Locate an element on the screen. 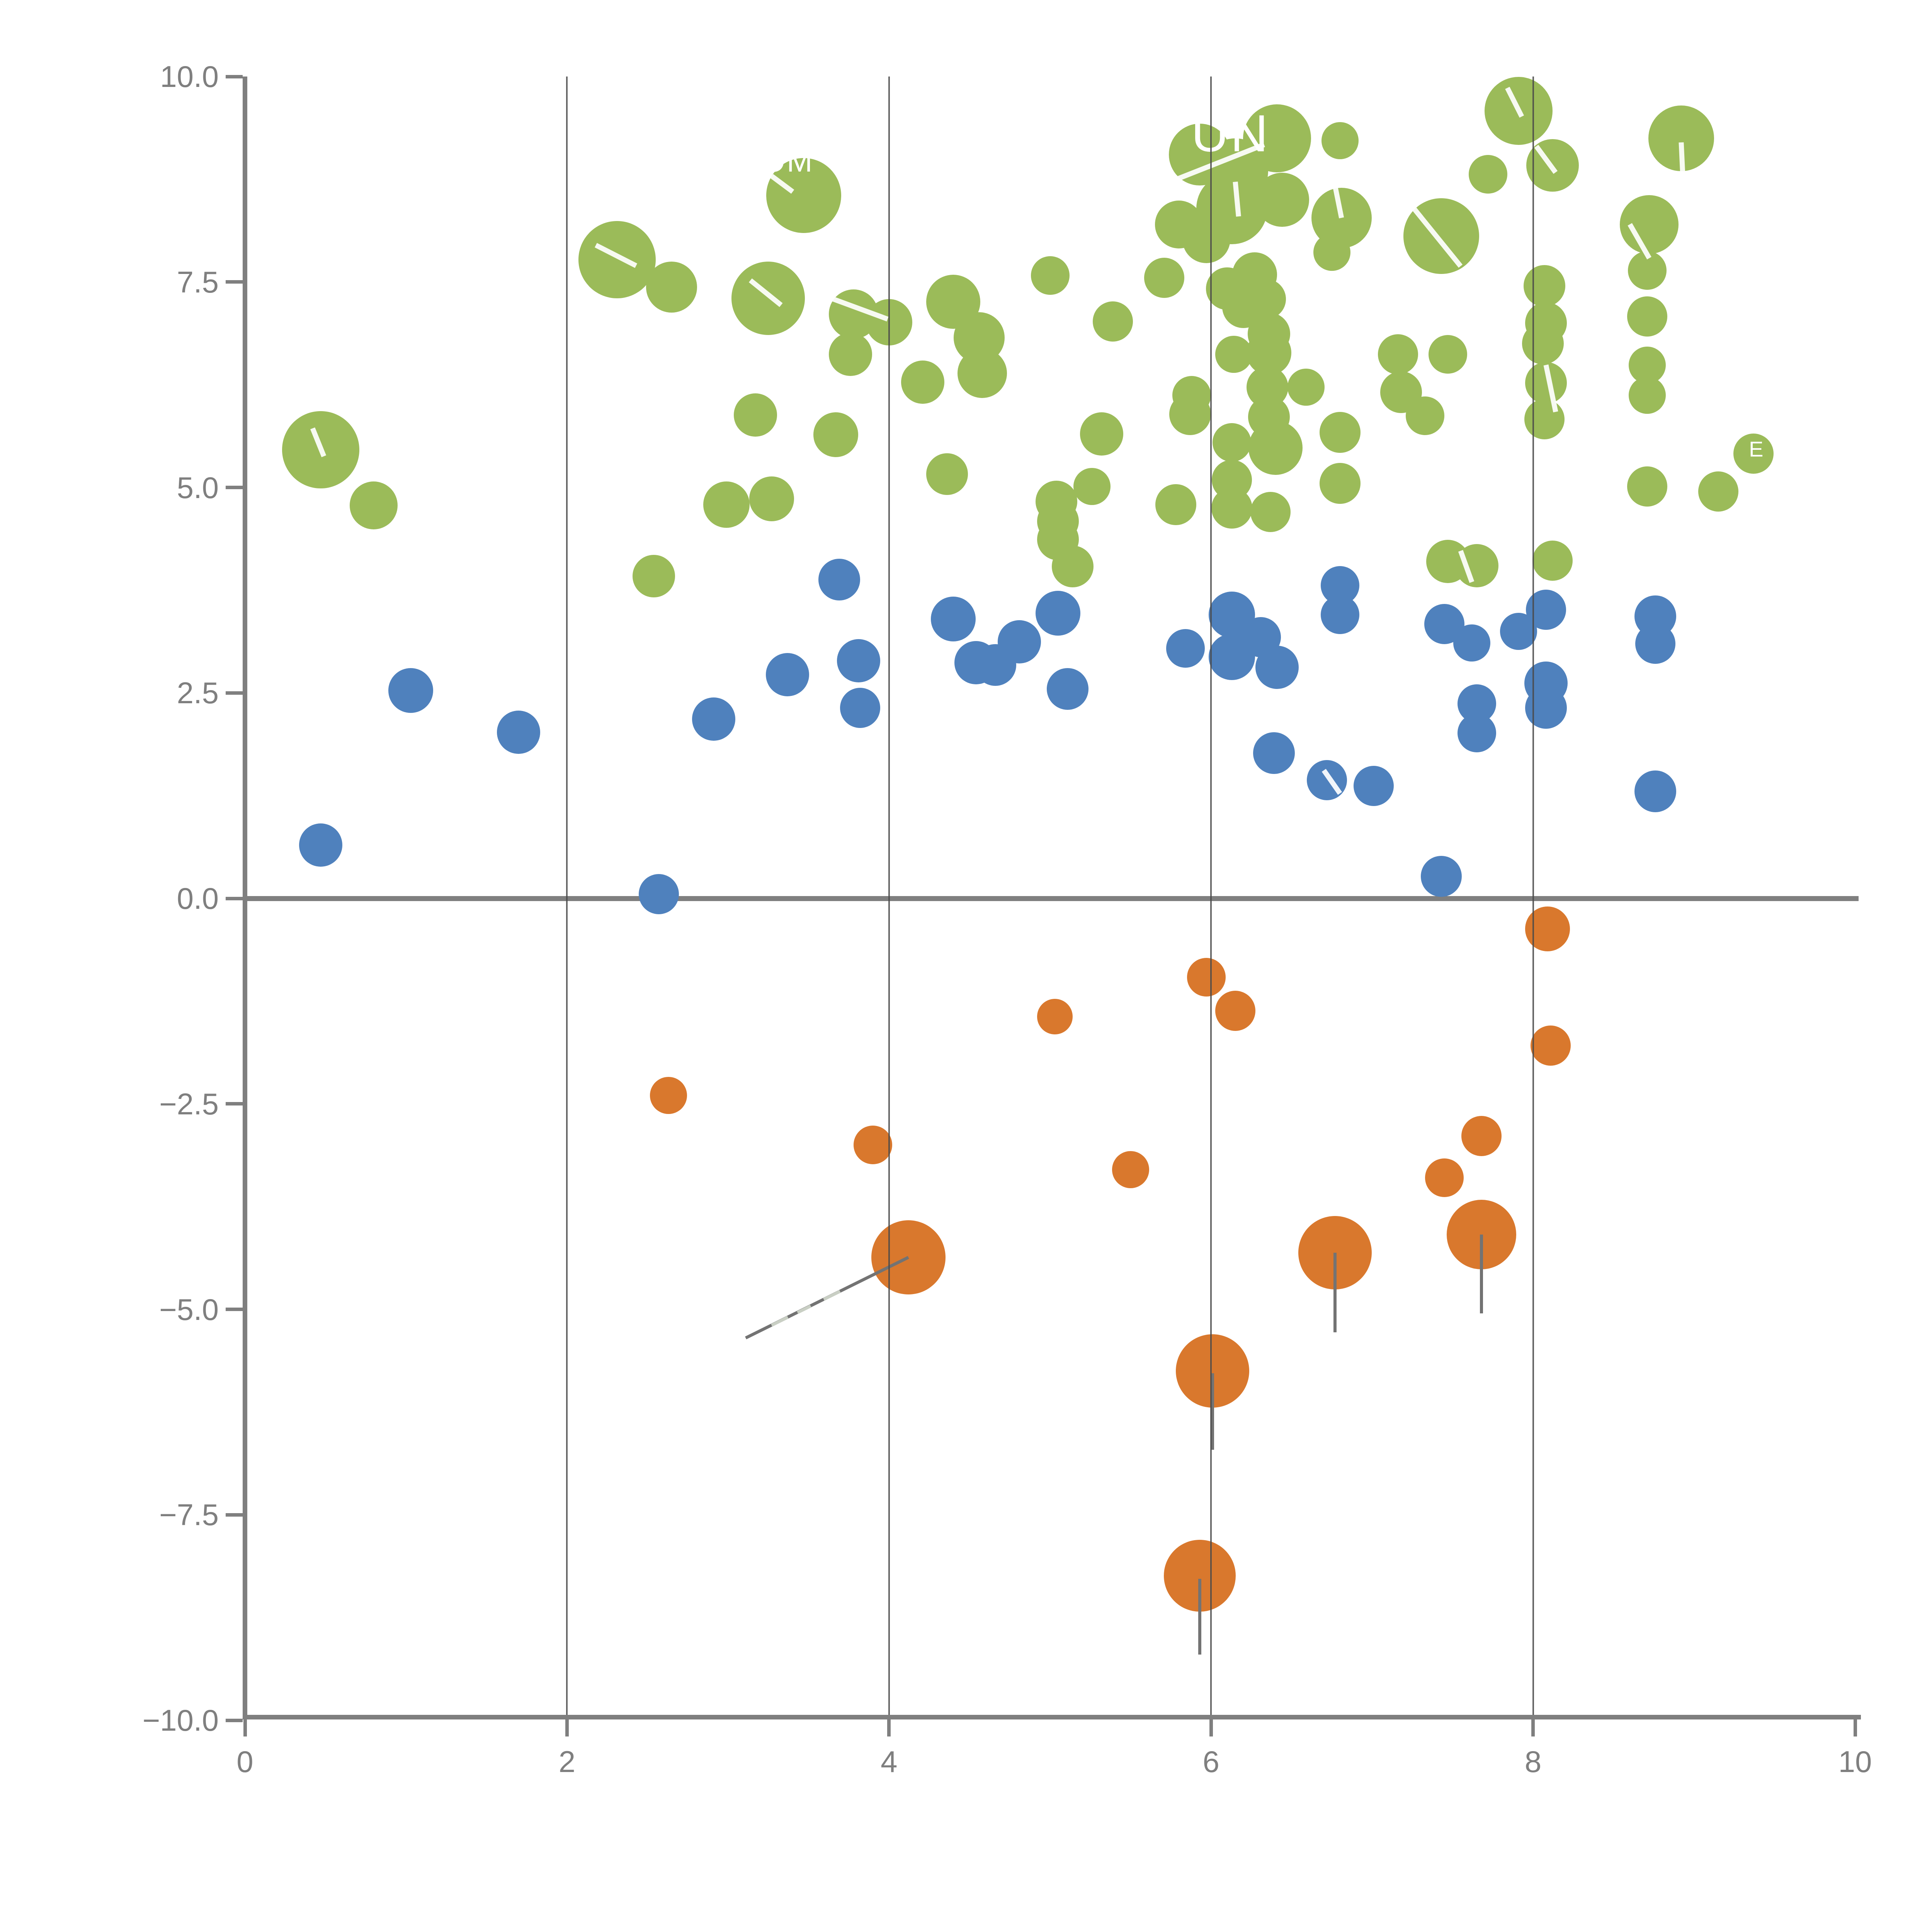 The image size is (1932, 1932). x-tick-label: 0 is located at coordinates (244, 1762).